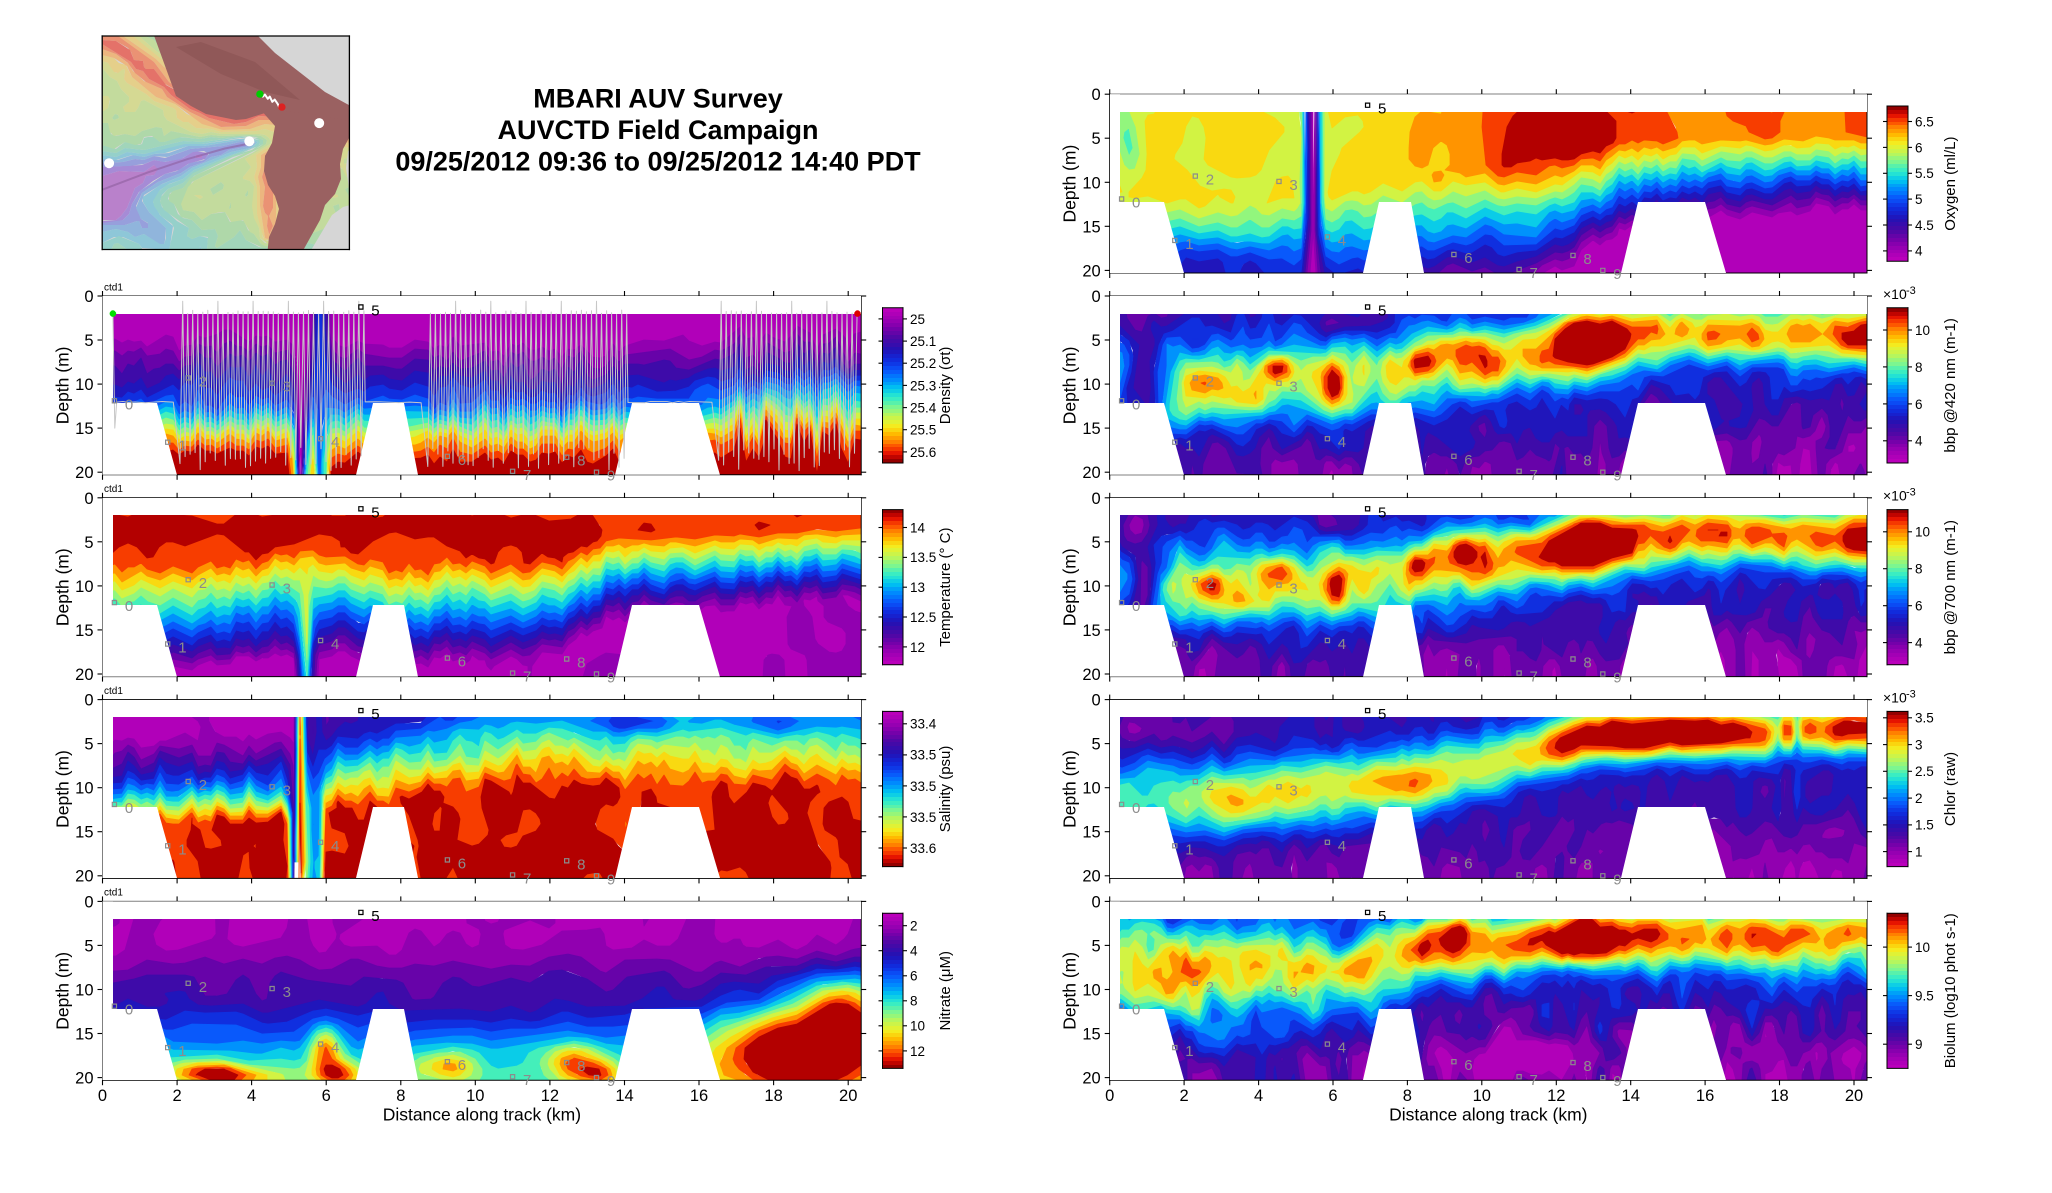  I want to click on svg-text: 4.5, so click(1924, 225).